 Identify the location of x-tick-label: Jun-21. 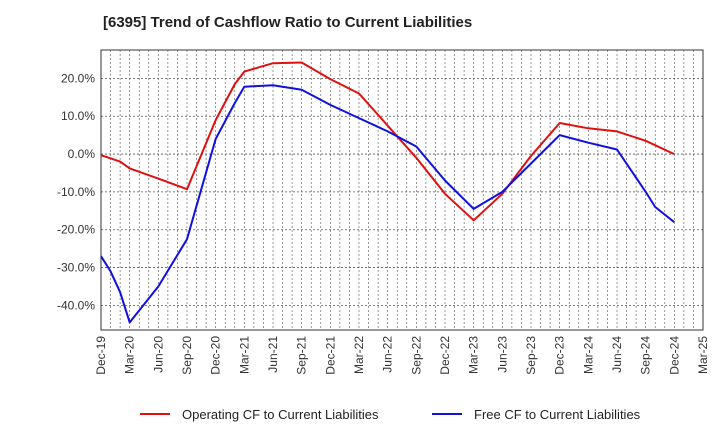
(273, 354).